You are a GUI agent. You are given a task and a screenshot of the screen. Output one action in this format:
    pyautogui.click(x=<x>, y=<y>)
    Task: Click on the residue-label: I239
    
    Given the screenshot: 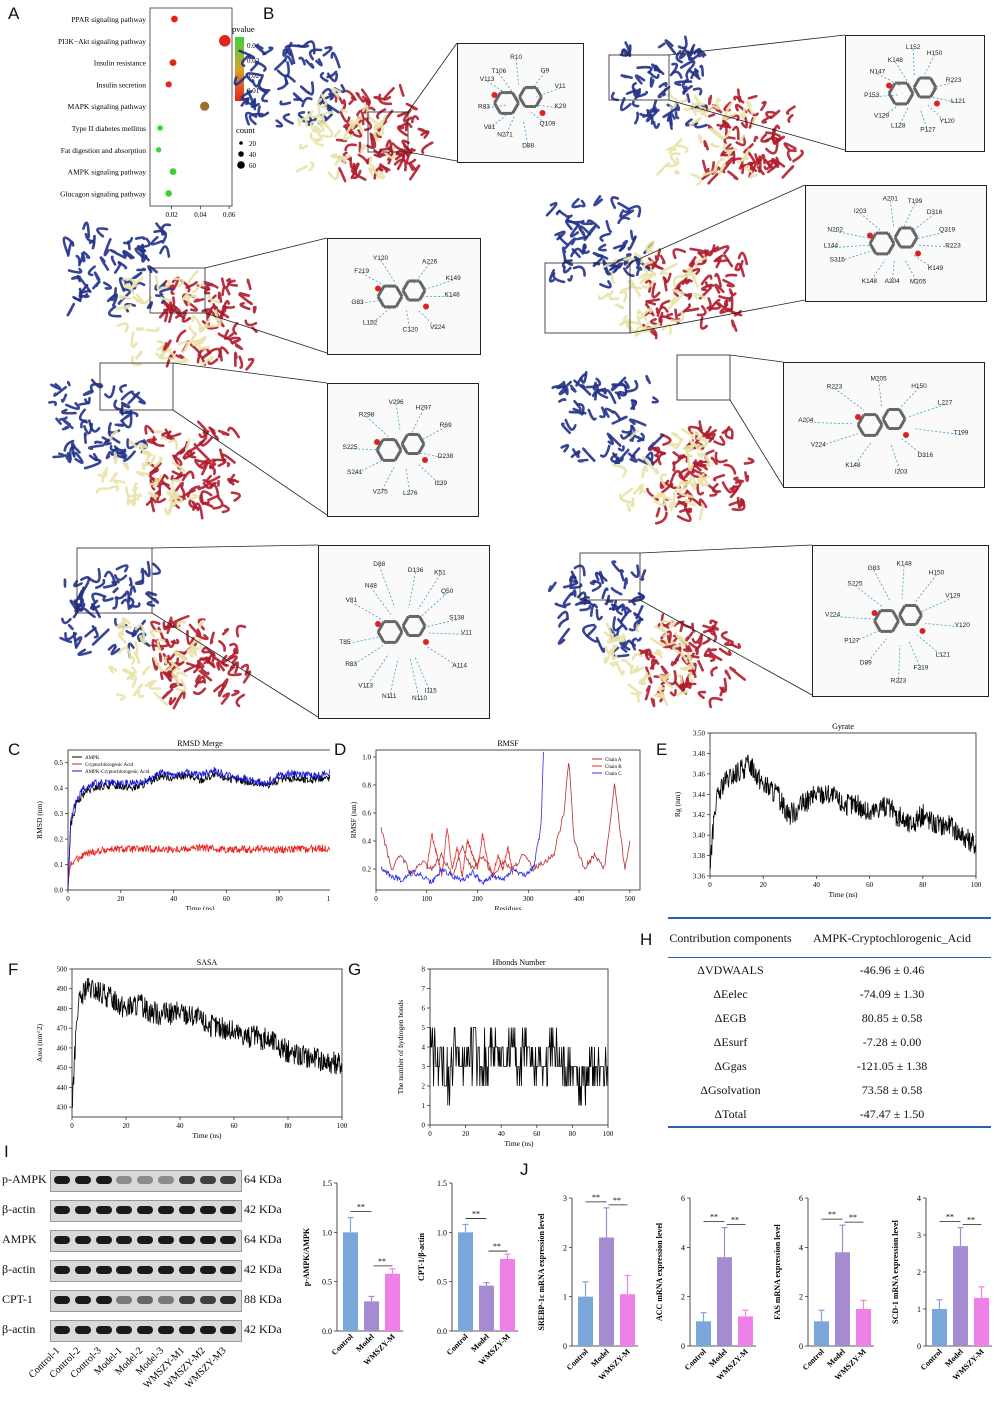 What is the action you would take?
    pyautogui.click(x=441, y=483)
    